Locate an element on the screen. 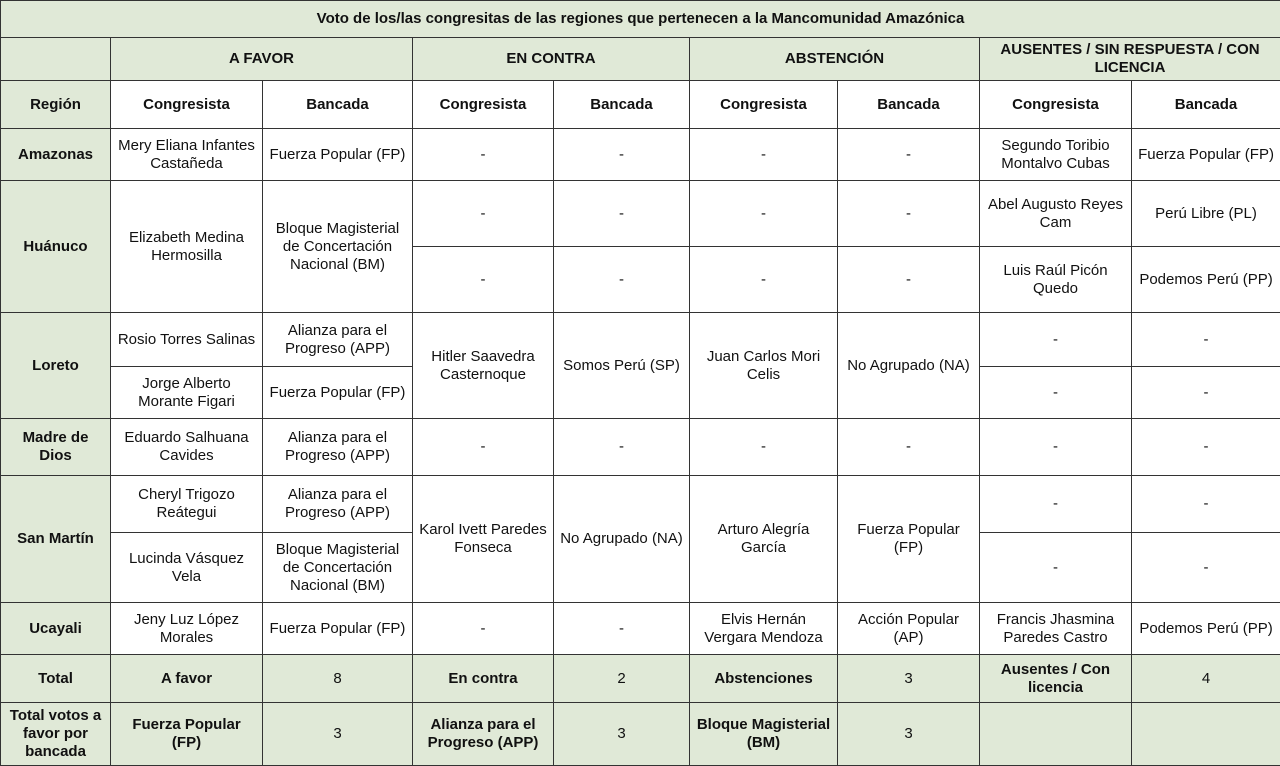 This screenshot has width=1280, height=766. bancada-total-cell: Total votos a favor por bancada is located at coordinates (56, 734).